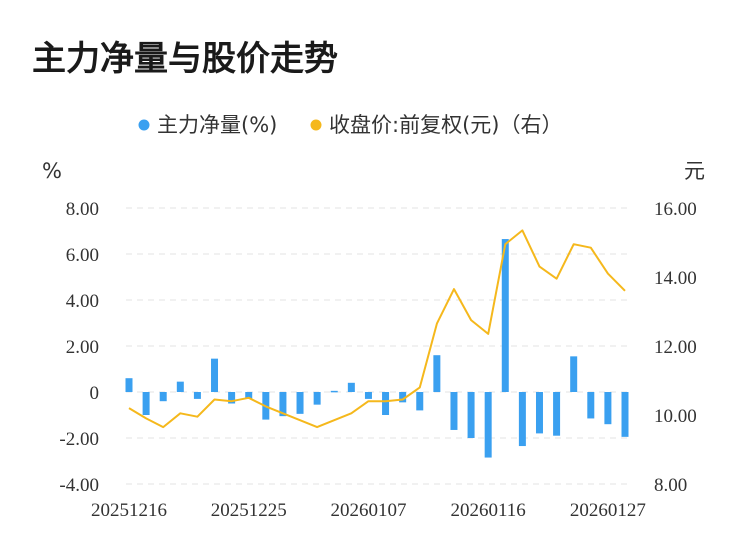 The image size is (750, 558). I want to click on y-right-tick-label: 10.00, so click(675, 416).